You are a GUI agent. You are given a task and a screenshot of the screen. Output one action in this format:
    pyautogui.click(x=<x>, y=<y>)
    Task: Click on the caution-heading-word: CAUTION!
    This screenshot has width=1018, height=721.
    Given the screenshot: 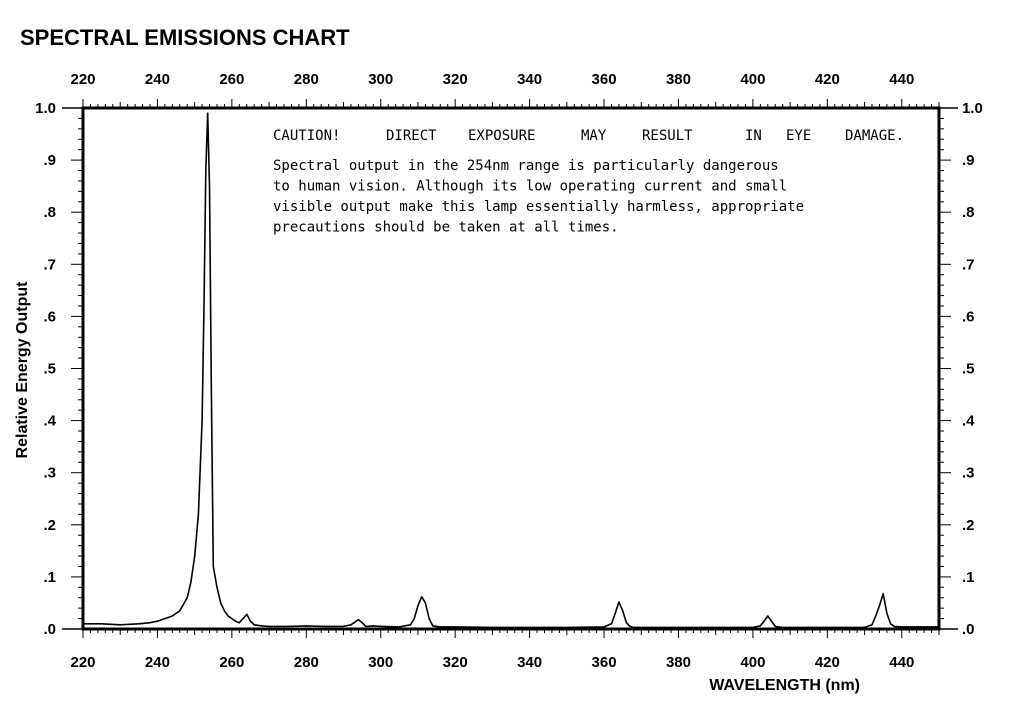 What is the action you would take?
    pyautogui.click(x=306, y=136)
    